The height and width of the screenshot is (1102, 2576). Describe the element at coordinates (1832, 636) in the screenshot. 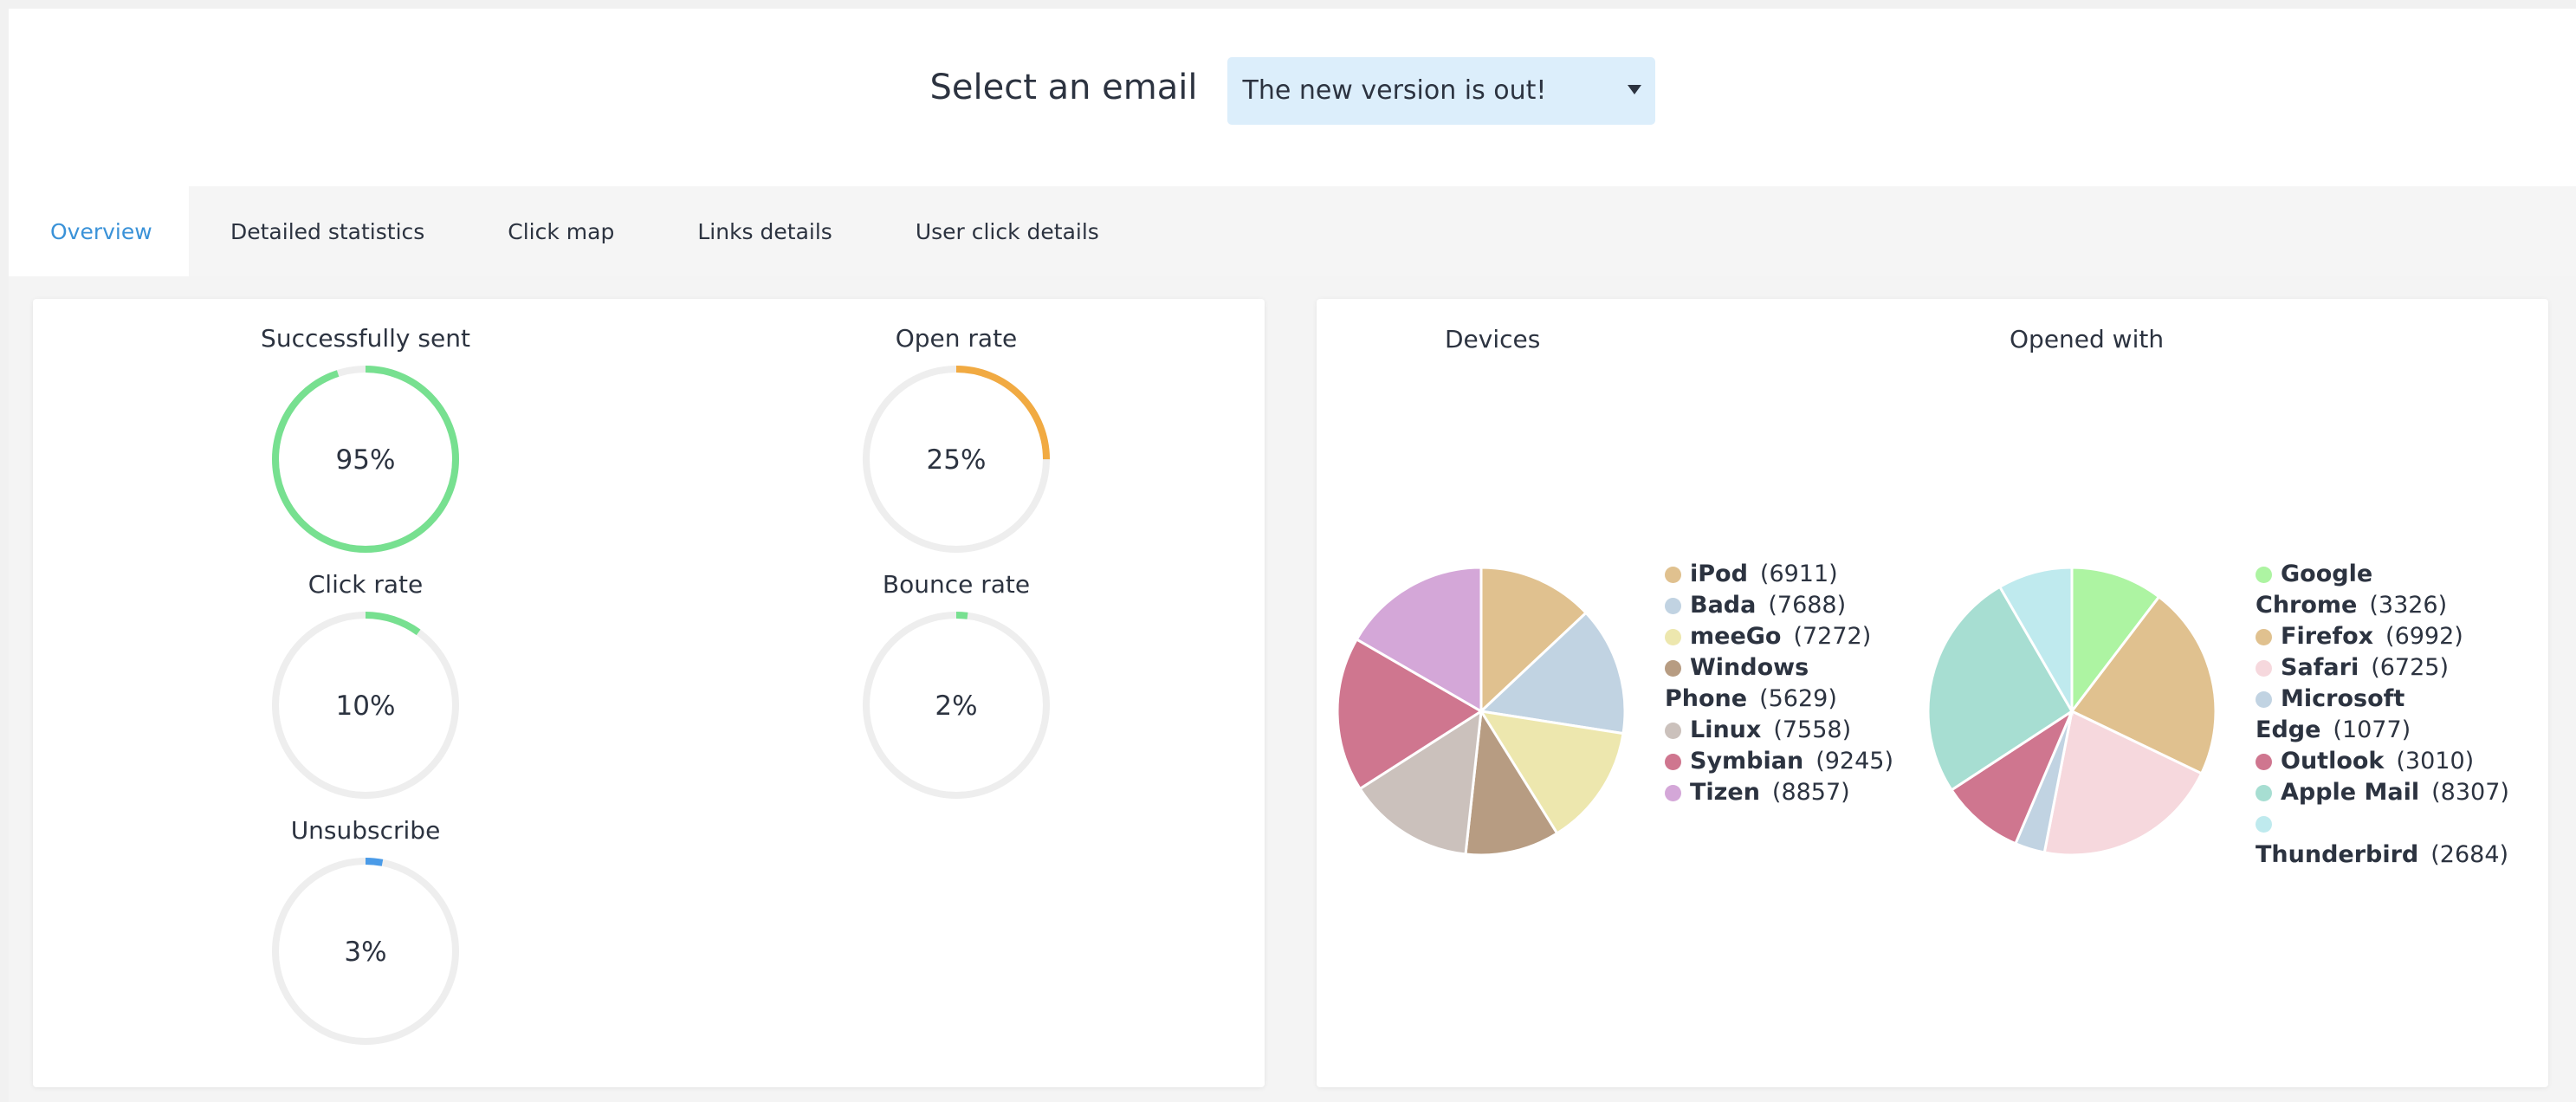

I see `legend-value: (7272)` at that location.